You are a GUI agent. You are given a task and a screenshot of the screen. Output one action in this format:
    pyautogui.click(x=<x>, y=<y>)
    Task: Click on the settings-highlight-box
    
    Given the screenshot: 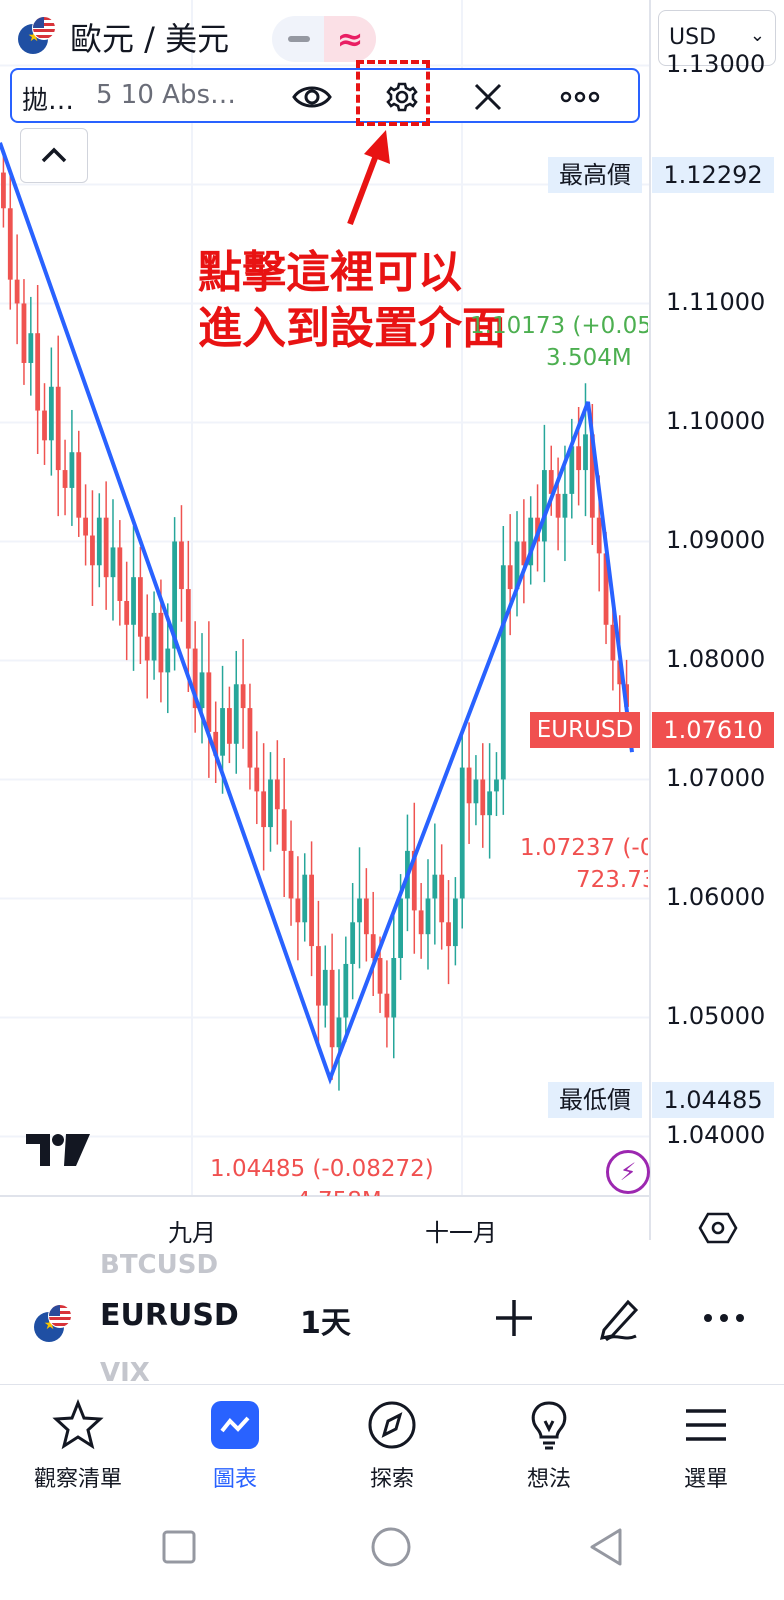 What is the action you would take?
    pyautogui.click(x=393, y=93)
    